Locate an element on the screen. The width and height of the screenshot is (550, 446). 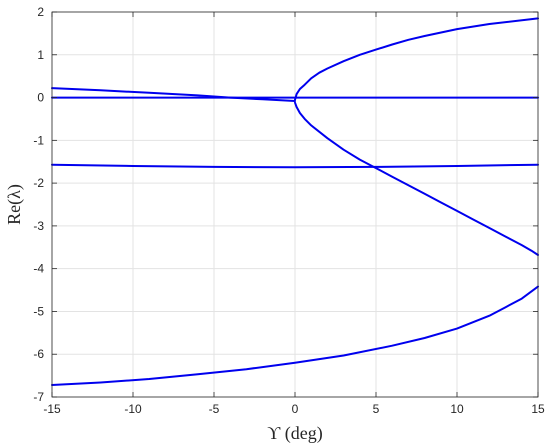
y-tick-label: 2 is located at coordinates (40, 12).